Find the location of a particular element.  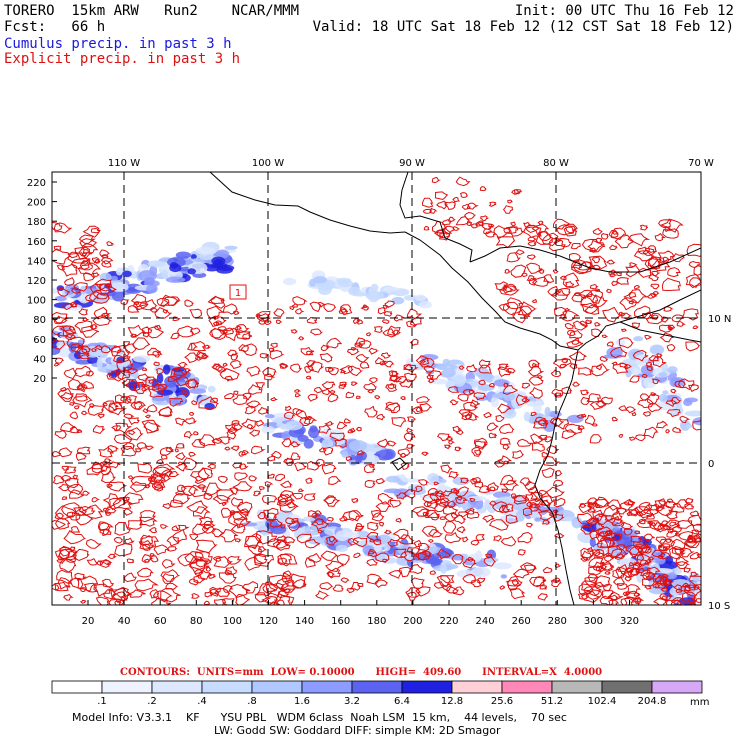

colorbar-label: 1.6 is located at coordinates (302, 701).